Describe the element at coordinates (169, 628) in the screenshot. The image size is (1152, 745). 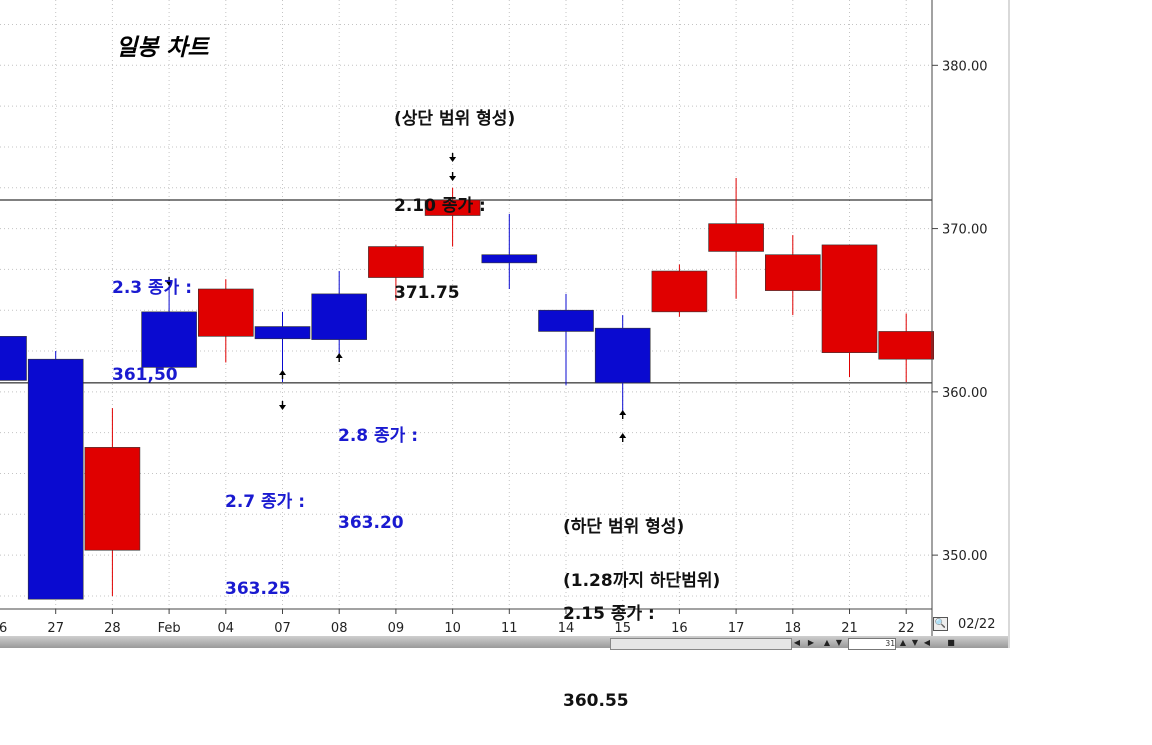
I see `x-tick-label: Feb` at that location.